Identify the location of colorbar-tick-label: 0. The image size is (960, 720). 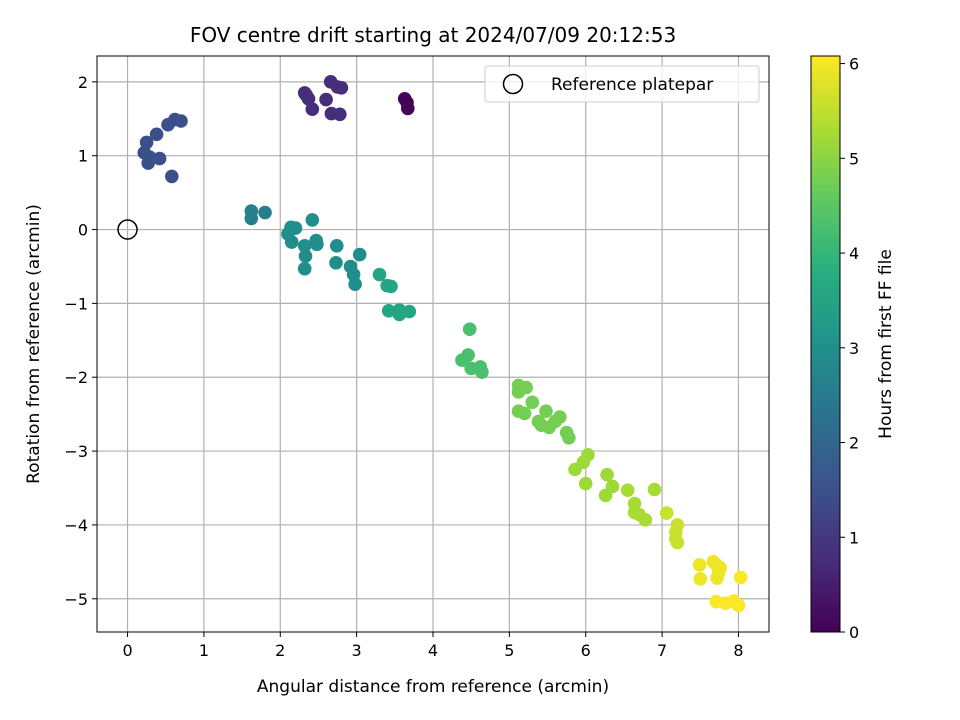
(854, 632).